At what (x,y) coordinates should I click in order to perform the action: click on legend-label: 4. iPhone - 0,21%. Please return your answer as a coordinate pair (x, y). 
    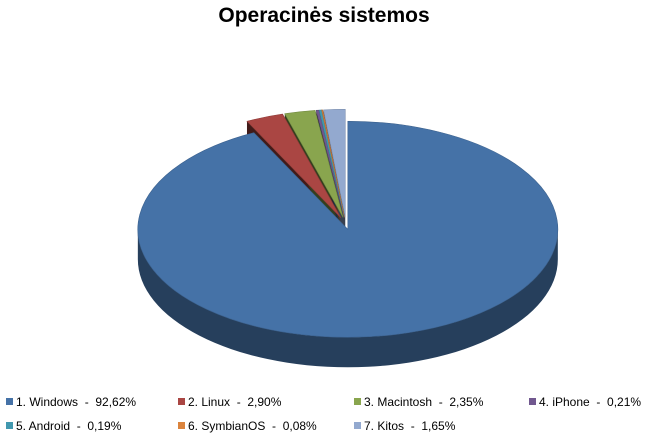
    Looking at the image, I should click on (590, 402).